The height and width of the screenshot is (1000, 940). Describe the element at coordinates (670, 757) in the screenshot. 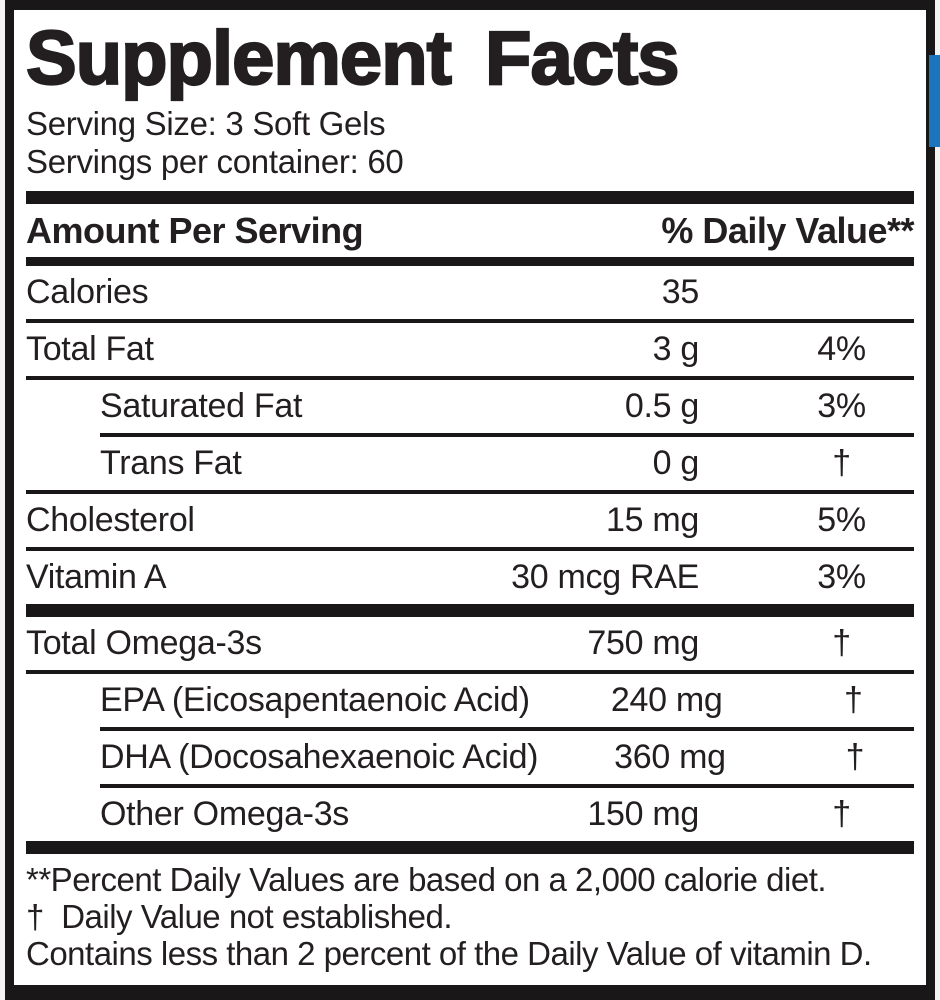

I see `nutrient-amount: 360 mg` at that location.